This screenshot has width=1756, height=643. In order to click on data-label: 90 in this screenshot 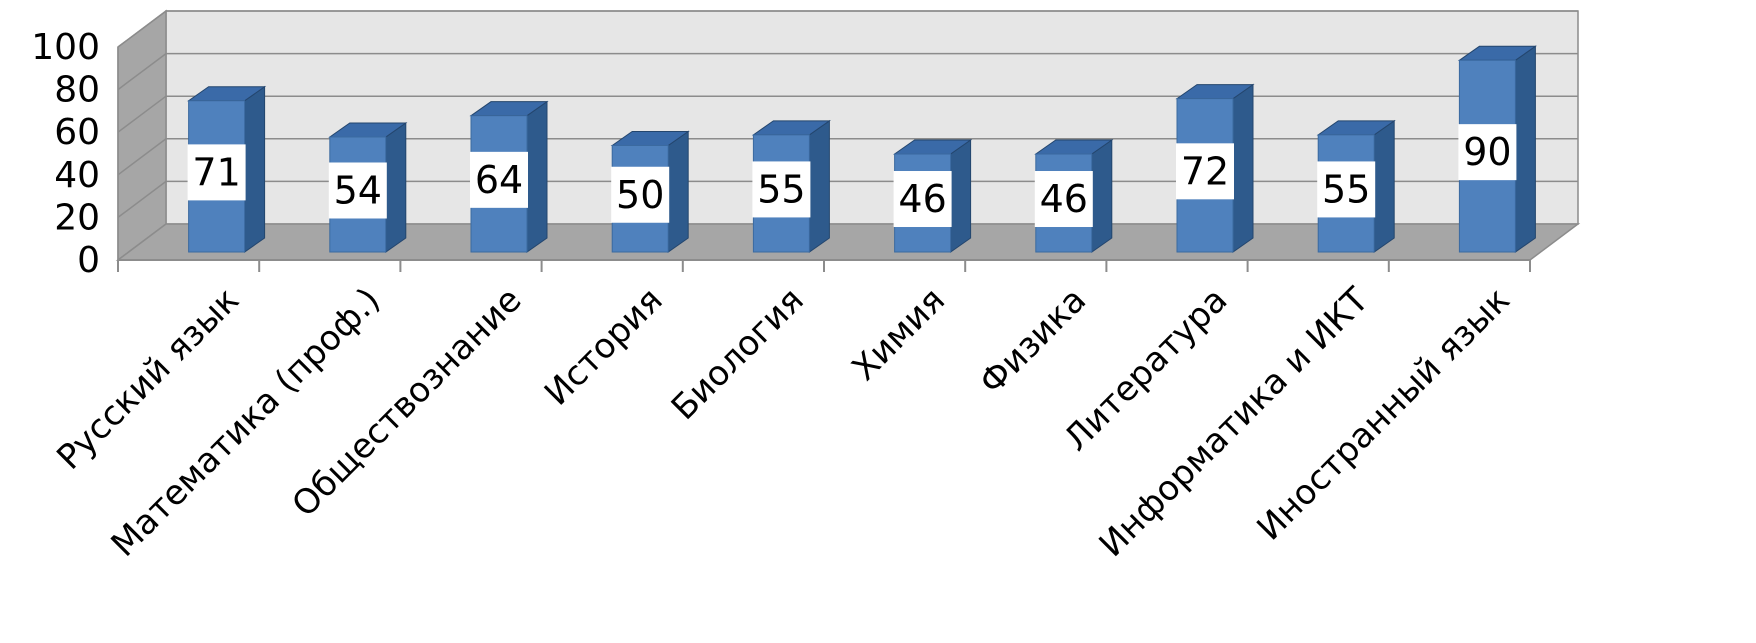, I will do `click(1487, 152)`.